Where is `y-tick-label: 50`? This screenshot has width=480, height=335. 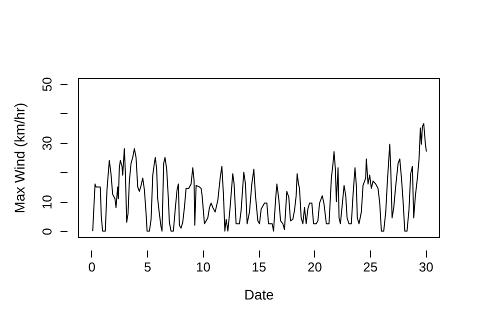 y-tick-label: 50 is located at coordinates (47, 84).